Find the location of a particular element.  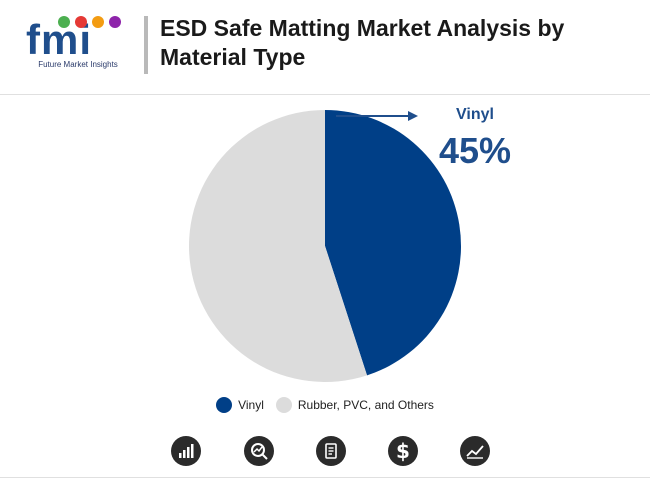

pie-slice-vinyl is located at coordinates (393, 243).